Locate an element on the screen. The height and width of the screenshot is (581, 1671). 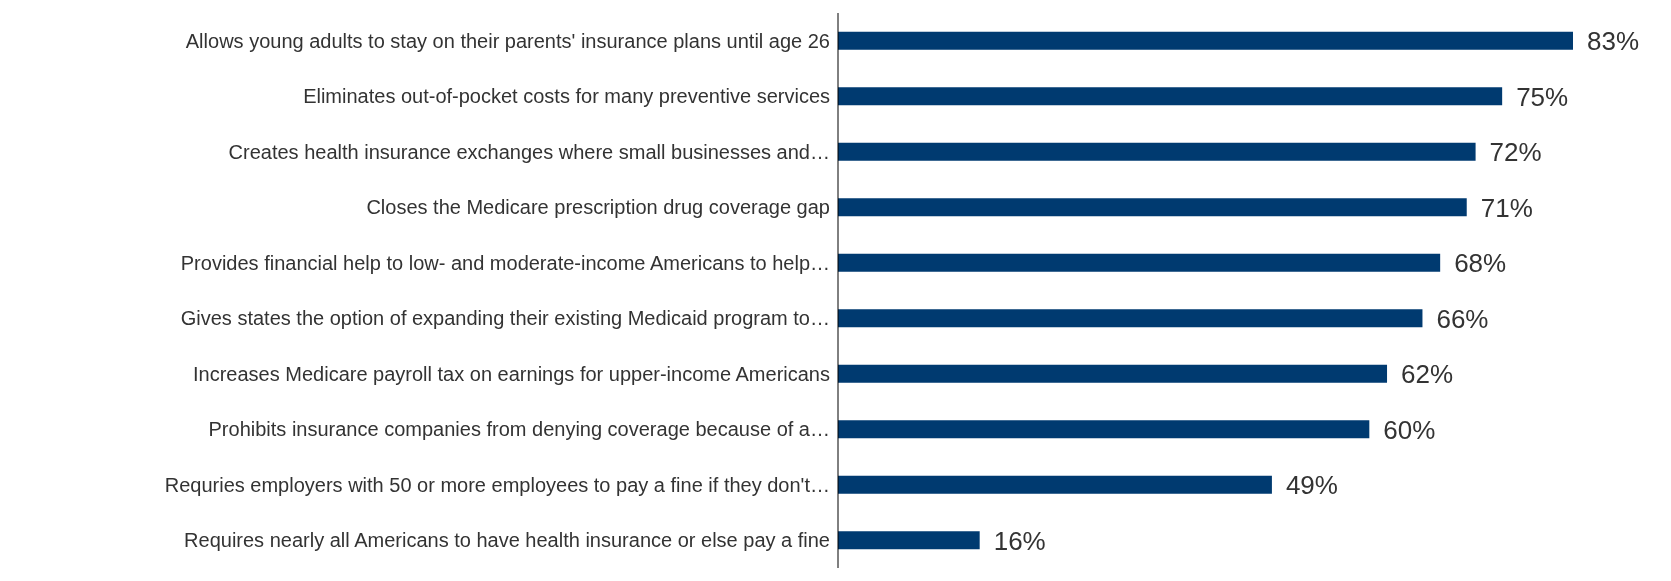
data-label: 75% is located at coordinates (1542, 96).